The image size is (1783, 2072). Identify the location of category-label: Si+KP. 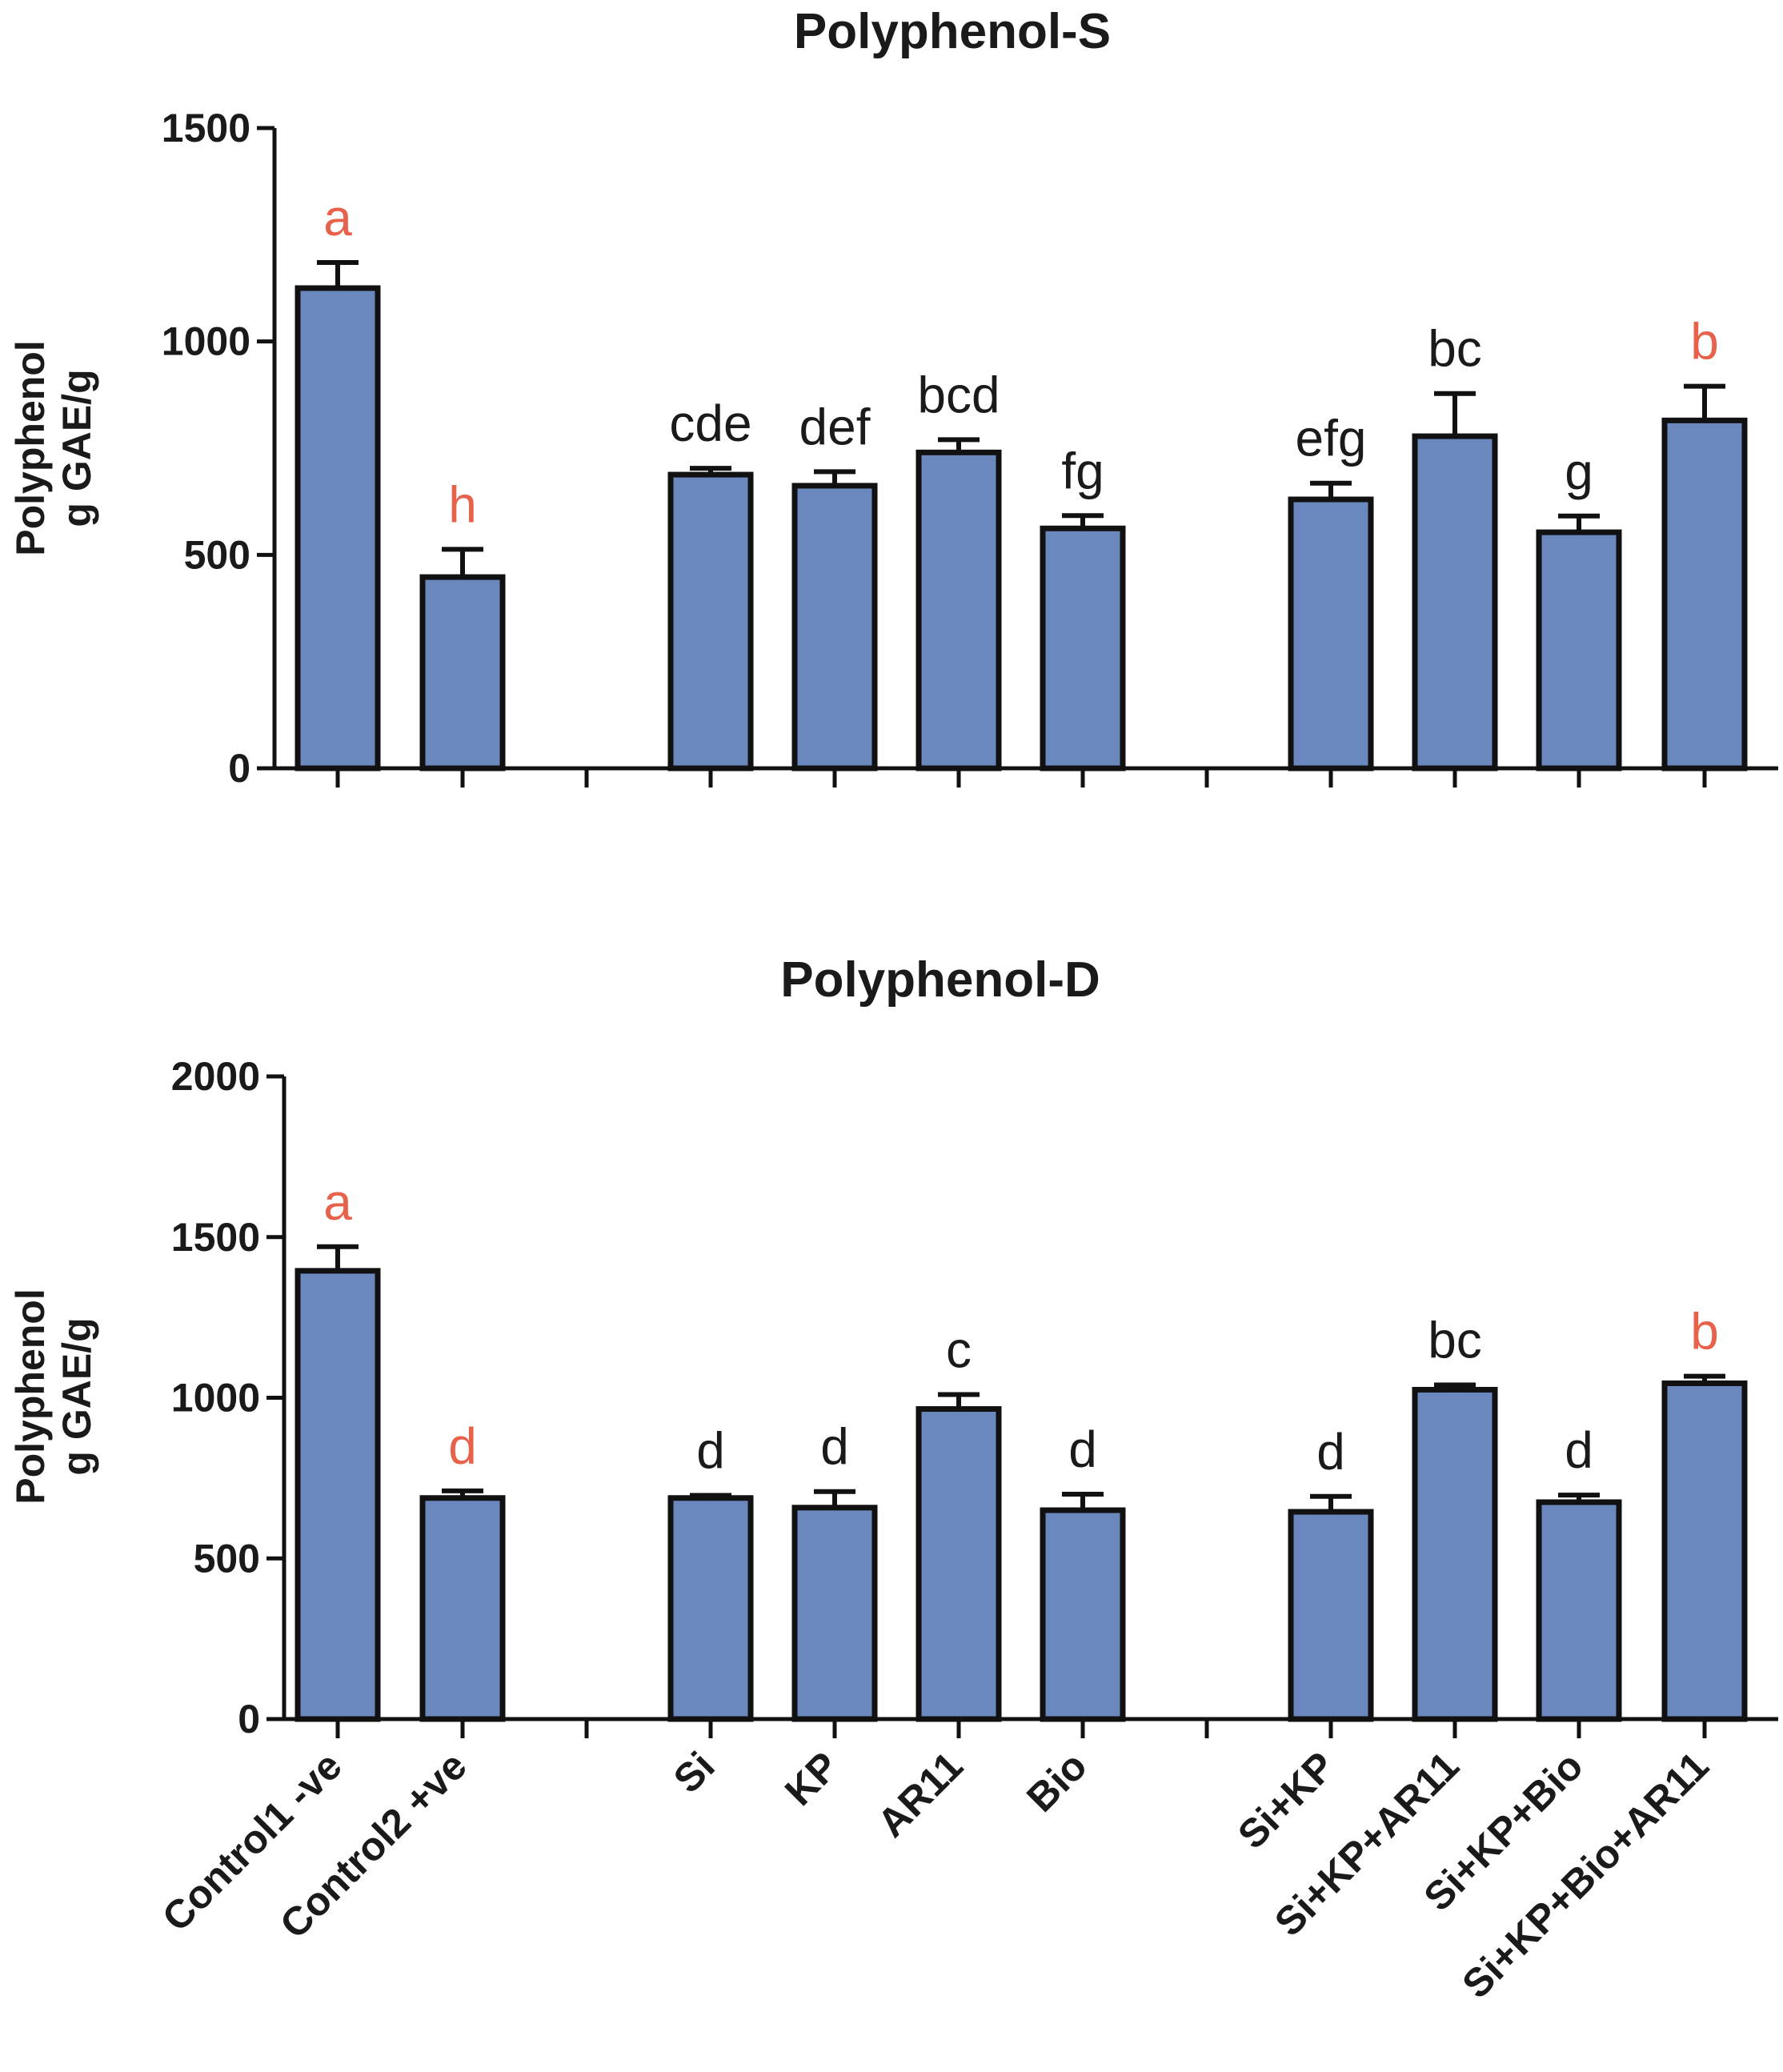
(1287, 1800).